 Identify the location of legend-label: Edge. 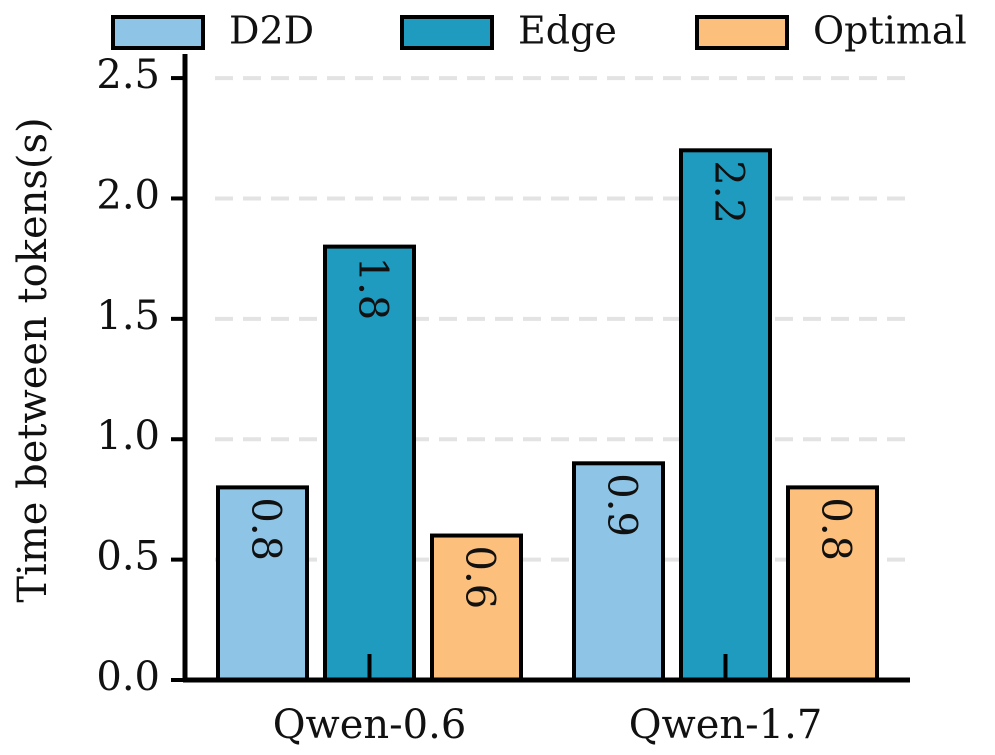
(567, 31).